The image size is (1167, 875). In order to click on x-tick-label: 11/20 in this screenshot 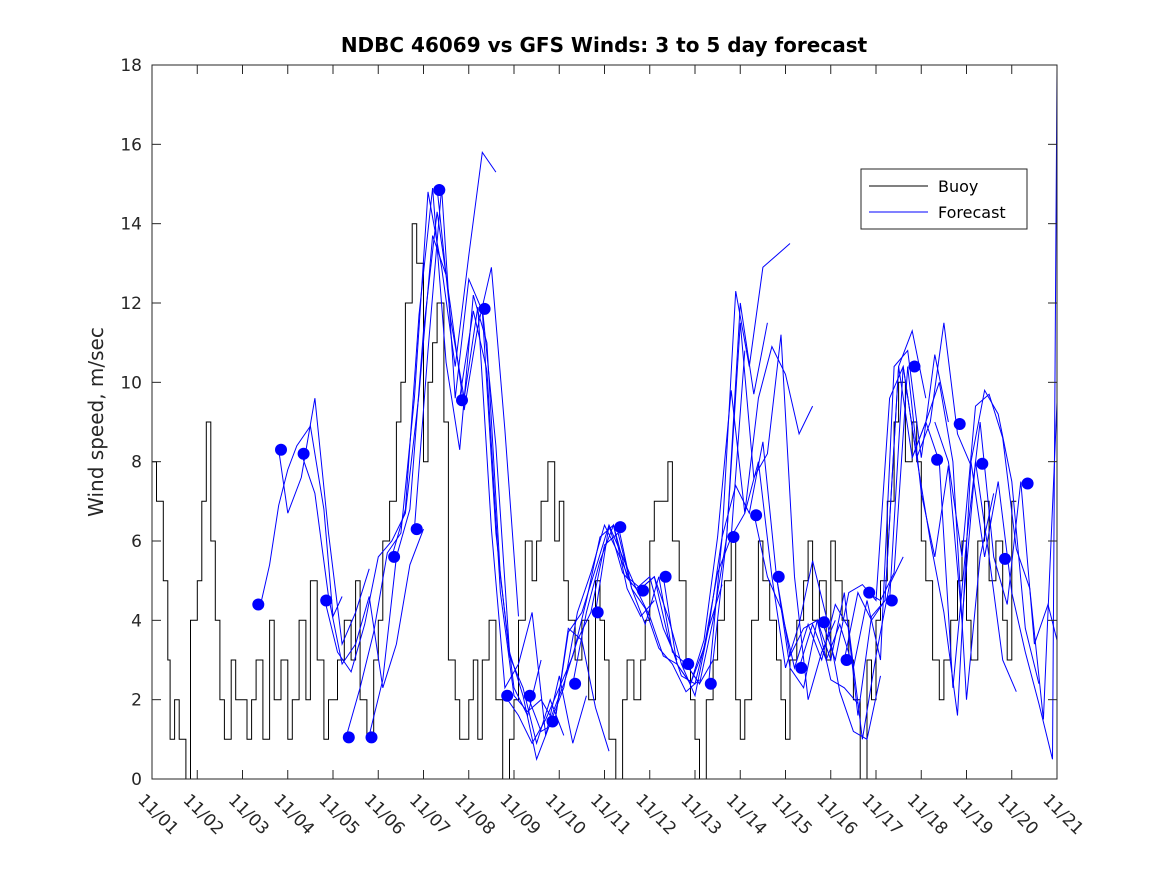, I will do `click(1017, 814)`.